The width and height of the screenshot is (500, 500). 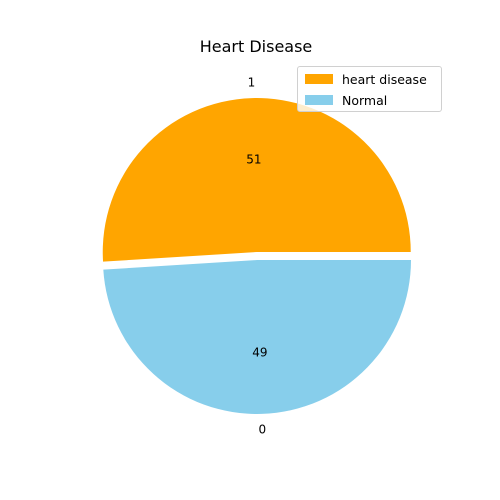 I want to click on legend: heart disease Normal, so click(x=369, y=89).